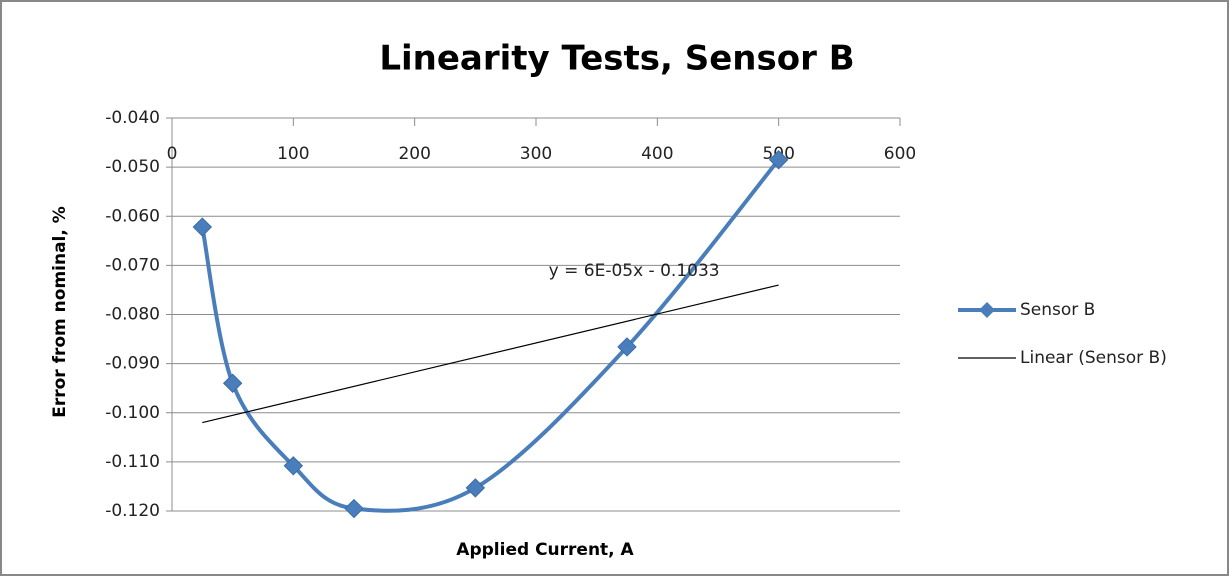 Image resolution: width=1229 pixels, height=576 pixels. Describe the element at coordinates (987, 310) in the screenshot. I see `legend-marker` at that location.